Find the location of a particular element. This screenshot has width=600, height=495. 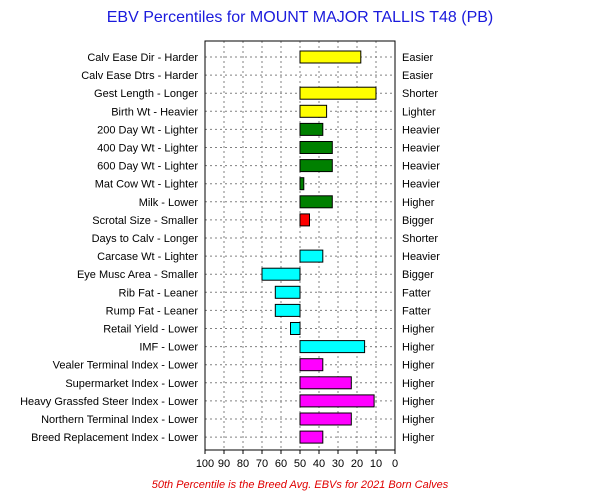

x-tick-label: 80 is located at coordinates (243, 464).